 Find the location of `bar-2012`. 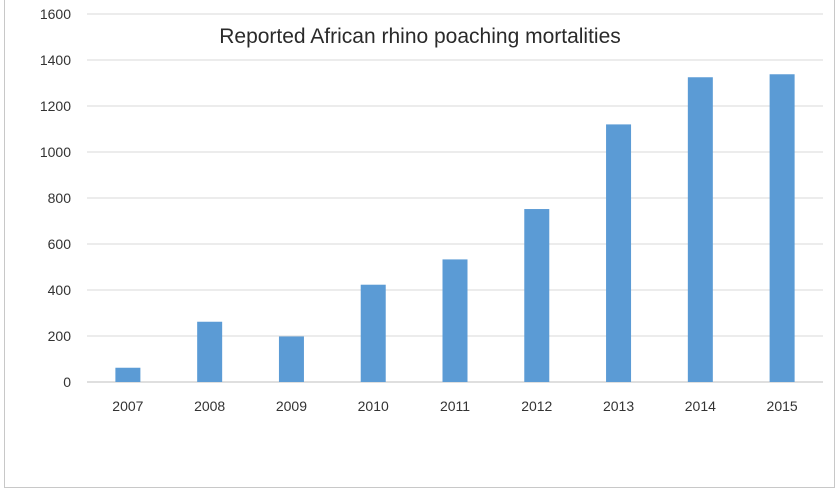

bar-2012 is located at coordinates (537, 295).